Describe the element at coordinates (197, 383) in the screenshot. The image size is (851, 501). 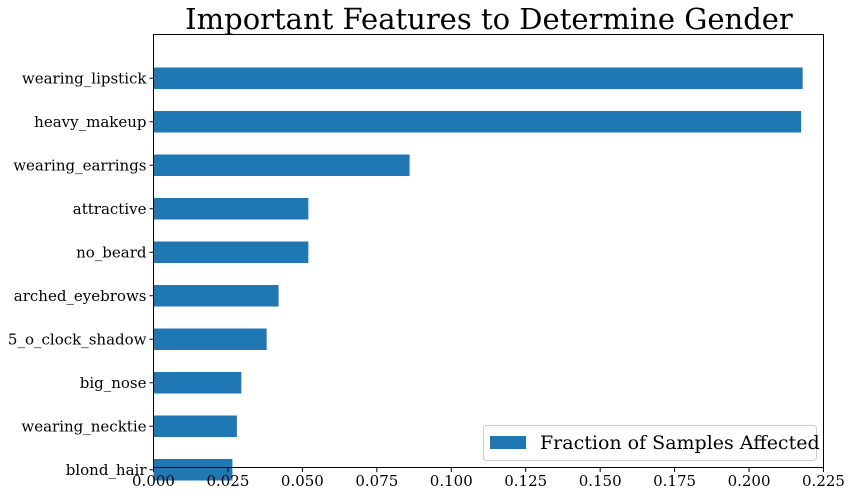
I see `bar-big-nose` at that location.